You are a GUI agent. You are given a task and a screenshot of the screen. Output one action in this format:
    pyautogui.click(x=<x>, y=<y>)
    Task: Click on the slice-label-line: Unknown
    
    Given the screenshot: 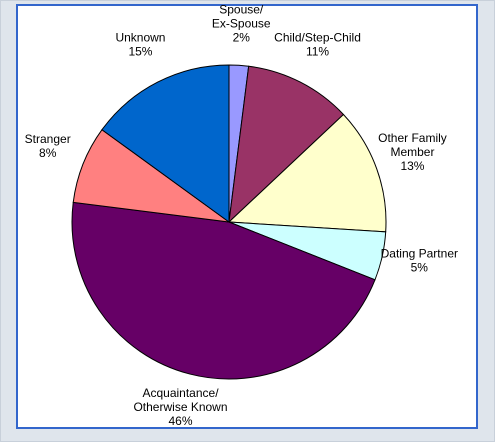 What is the action you would take?
    pyautogui.click(x=140, y=37)
    